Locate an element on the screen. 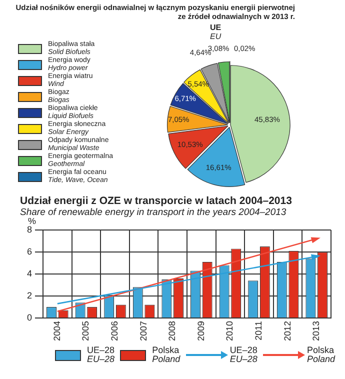 The height and width of the screenshot is (379, 345). chart-subtitle: UE EU is located at coordinates (216, 32).